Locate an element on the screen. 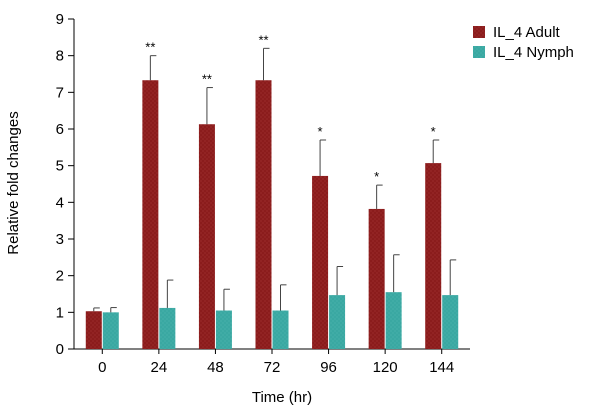  y-tick-label: 6 is located at coordinates (60, 129).